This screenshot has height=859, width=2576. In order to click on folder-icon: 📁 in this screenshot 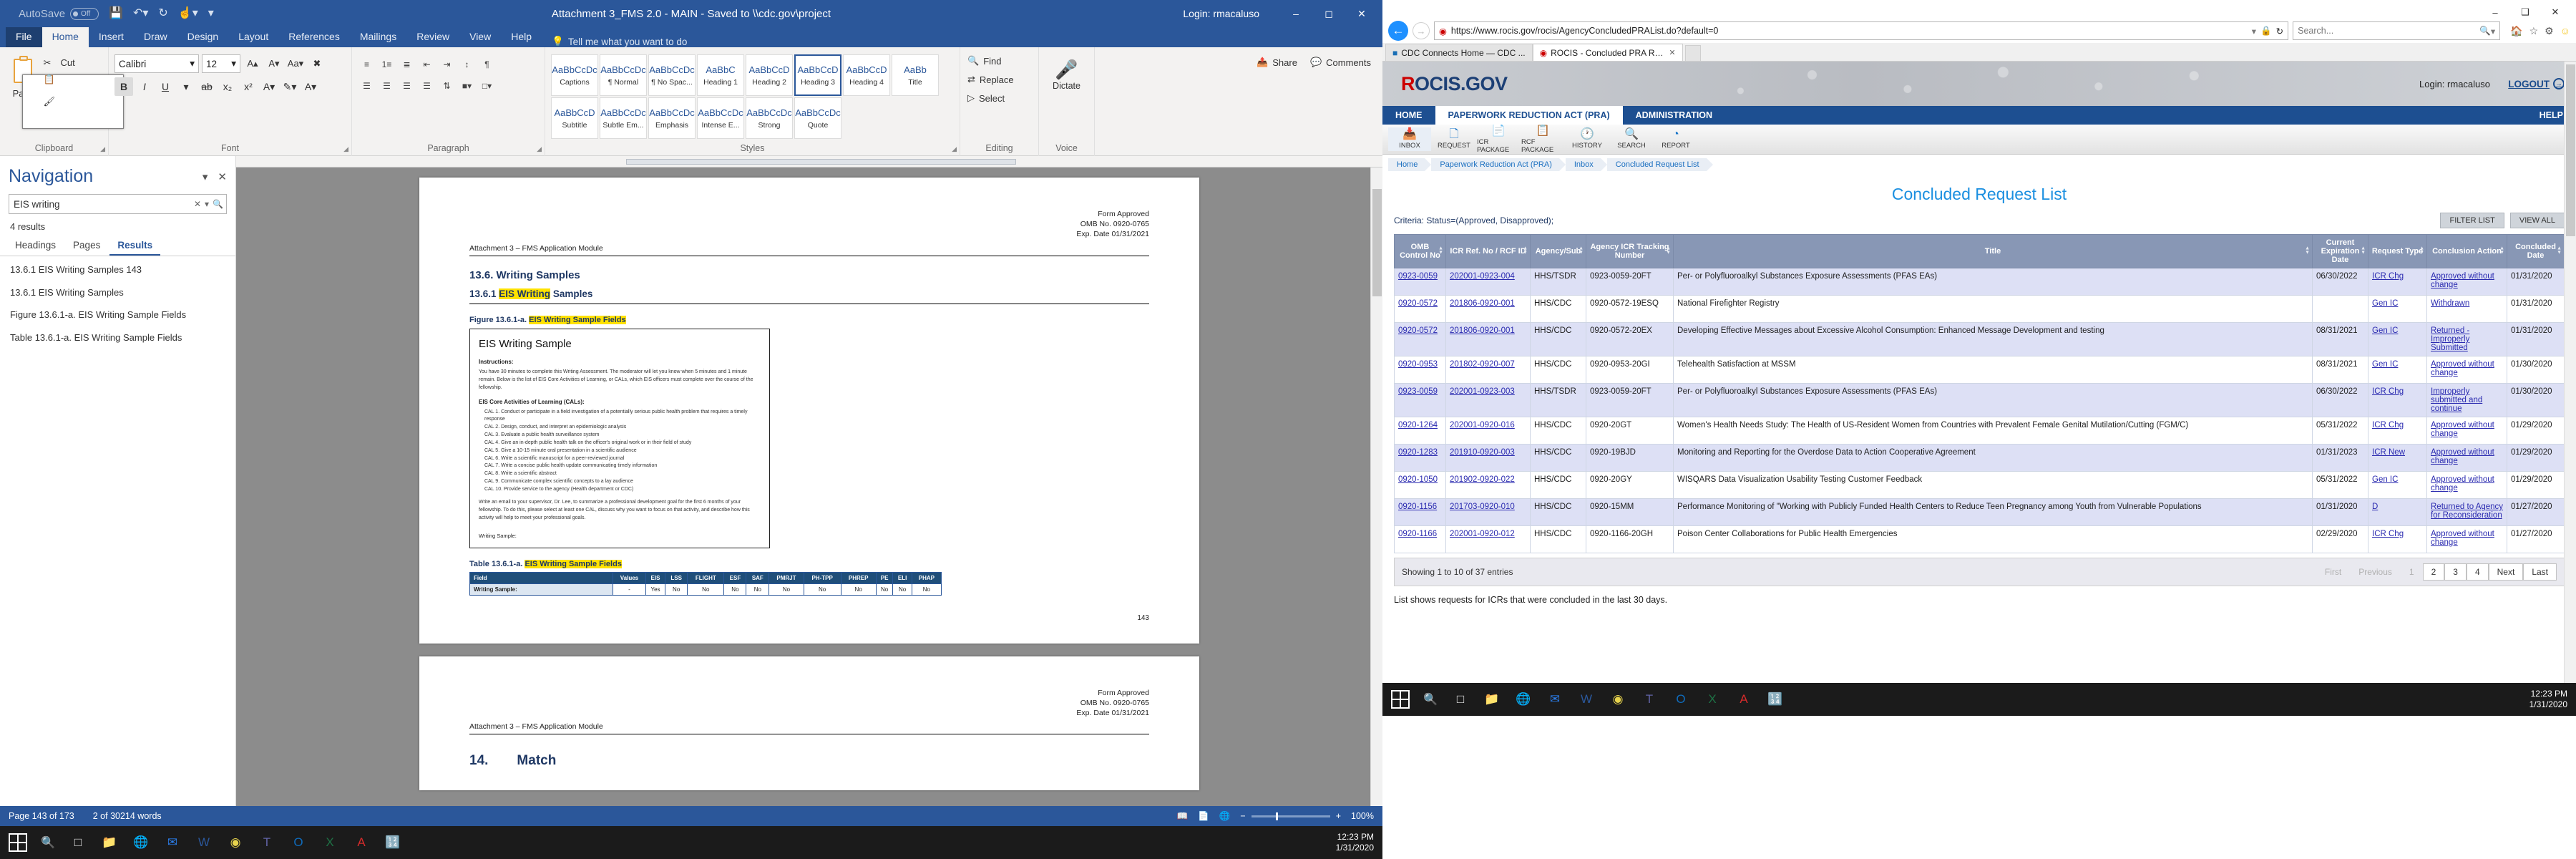, I will do `click(109, 842)`.